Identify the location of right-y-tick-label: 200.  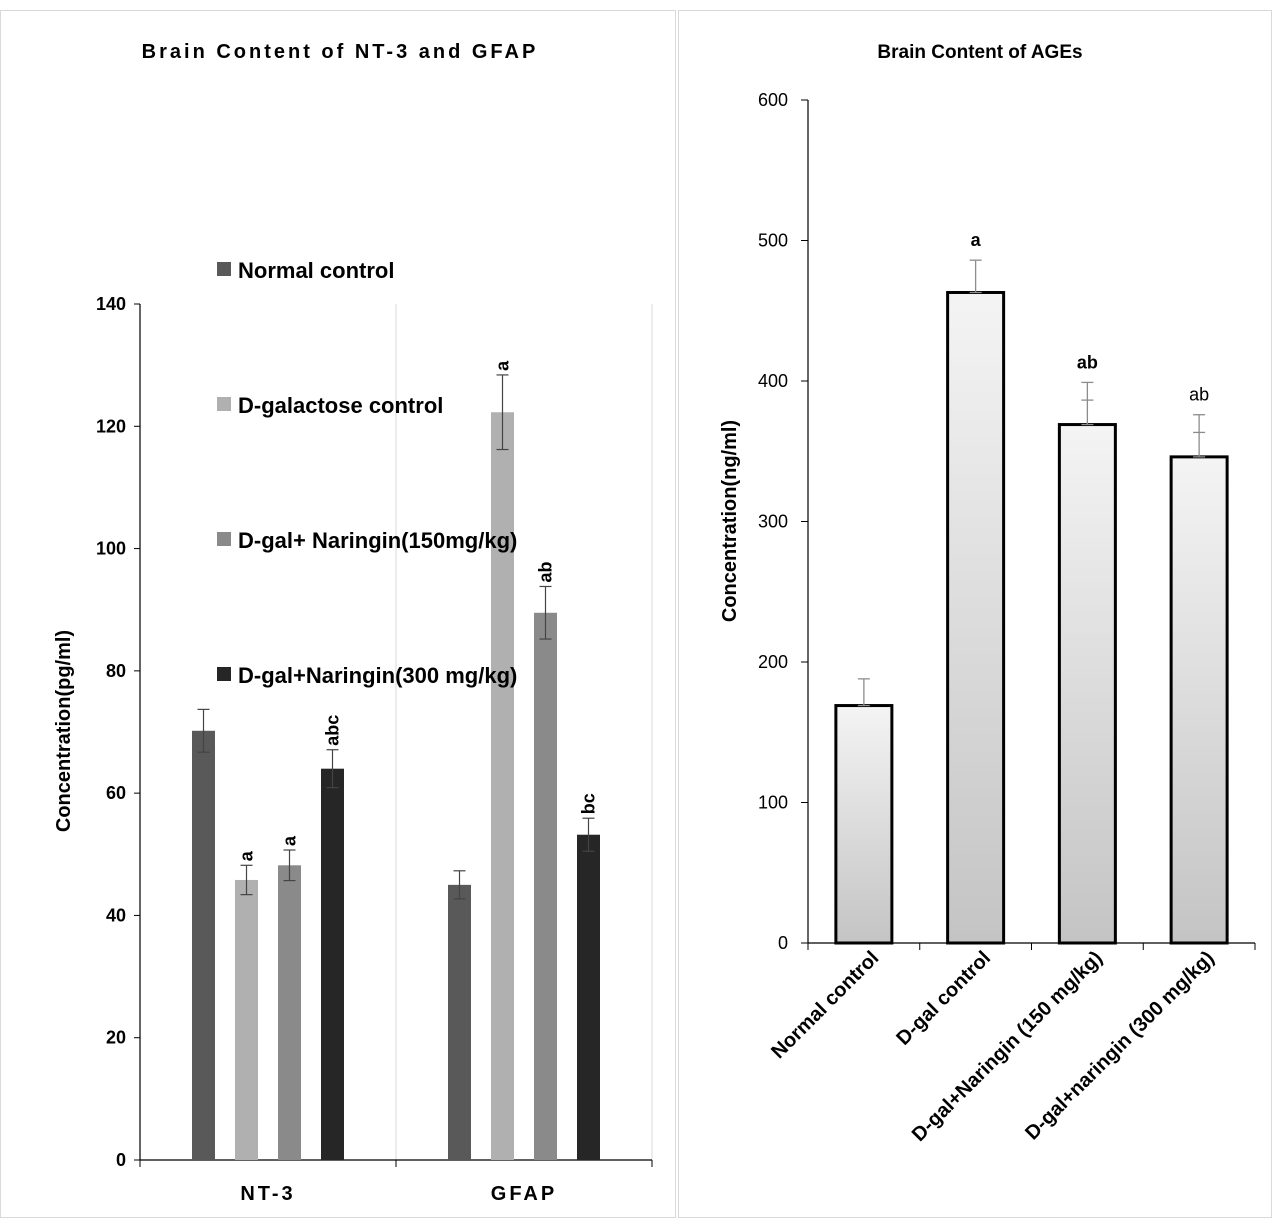
(773, 662).